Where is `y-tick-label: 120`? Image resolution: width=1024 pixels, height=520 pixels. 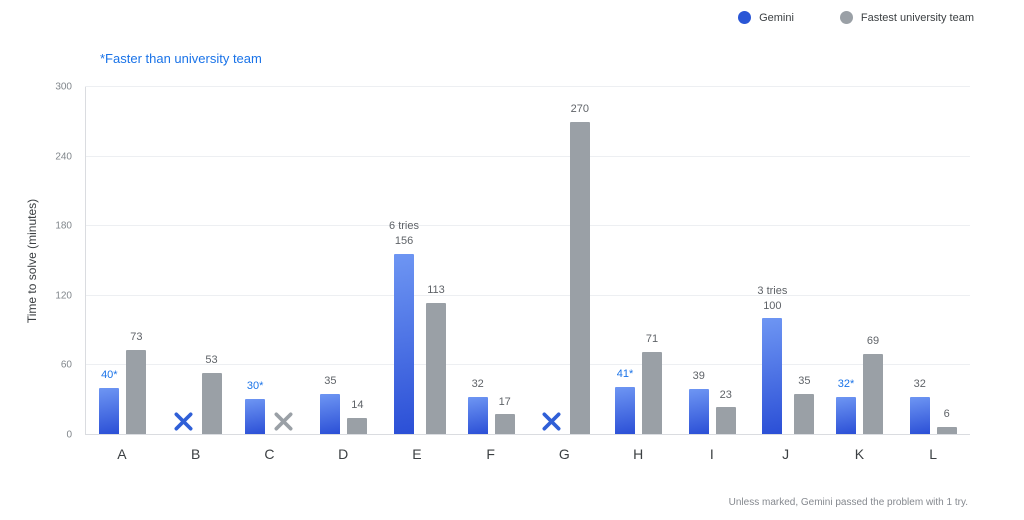
y-tick-label: 120 is located at coordinates (63, 296).